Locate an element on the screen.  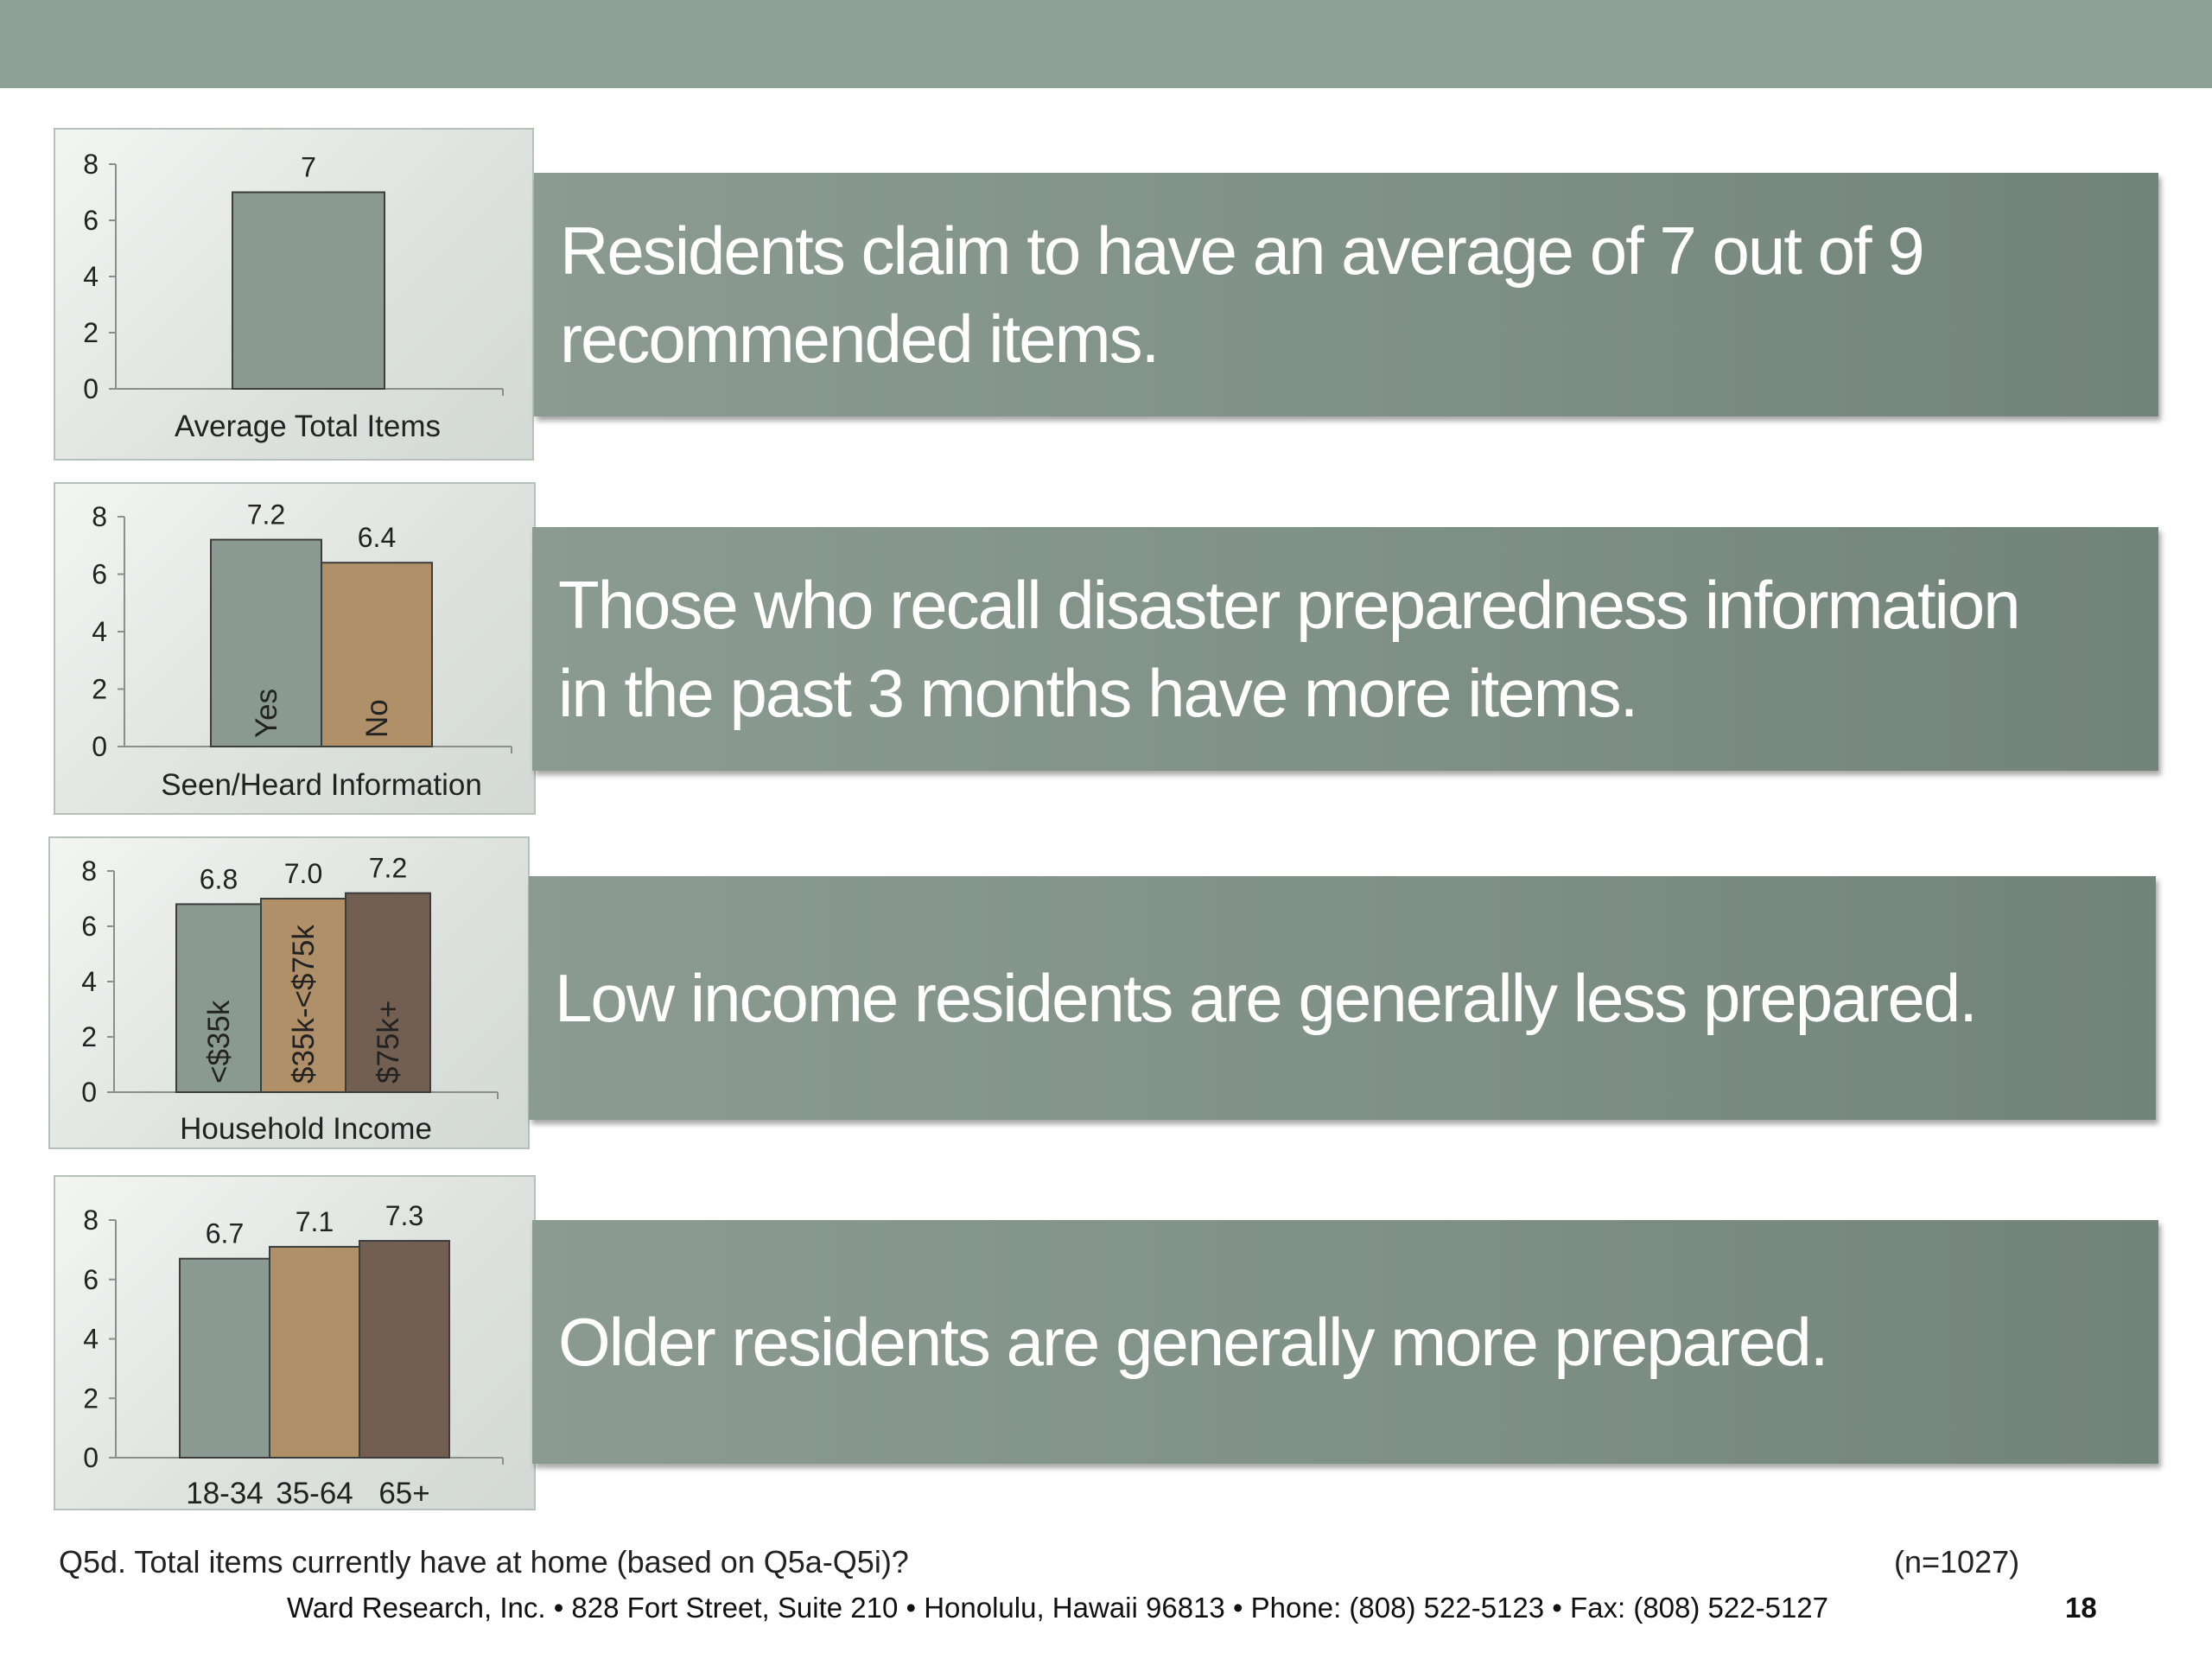
bar-65+ is located at coordinates (404, 1349).